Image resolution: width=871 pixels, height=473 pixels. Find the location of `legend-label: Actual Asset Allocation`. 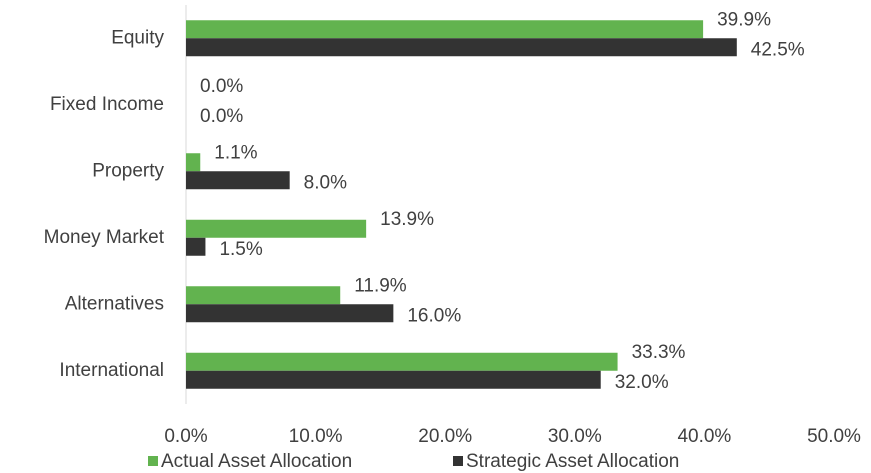

legend-label: Actual Asset Allocation is located at coordinates (256, 461).